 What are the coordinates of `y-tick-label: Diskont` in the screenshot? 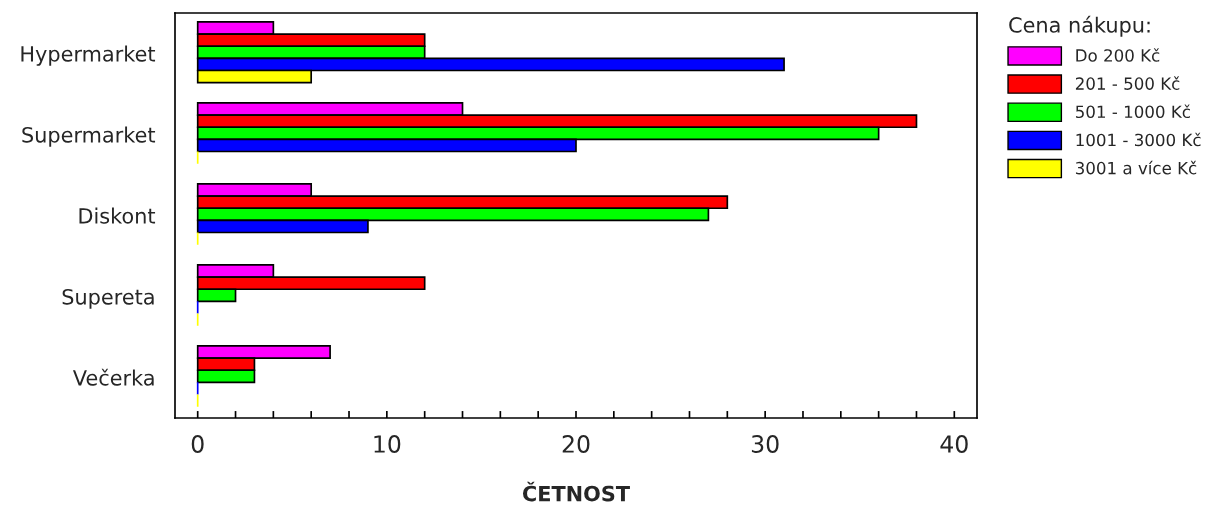 It's located at (117, 215).